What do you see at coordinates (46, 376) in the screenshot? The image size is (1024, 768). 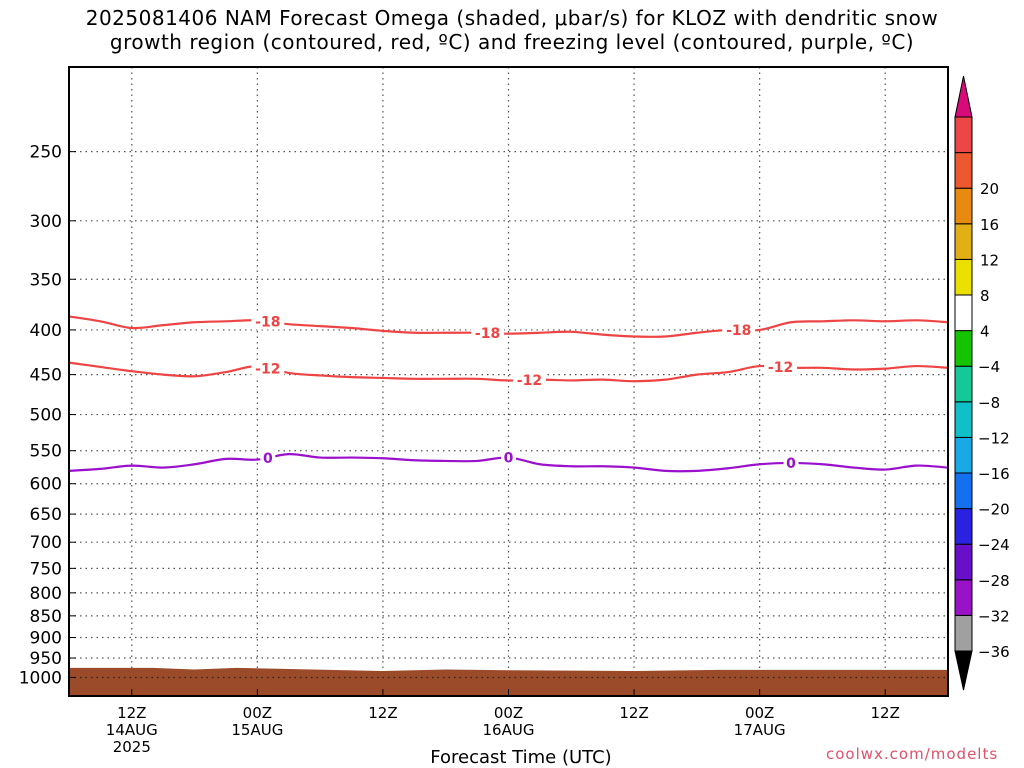 I see `y-tick-label: 450` at bounding box center [46, 376].